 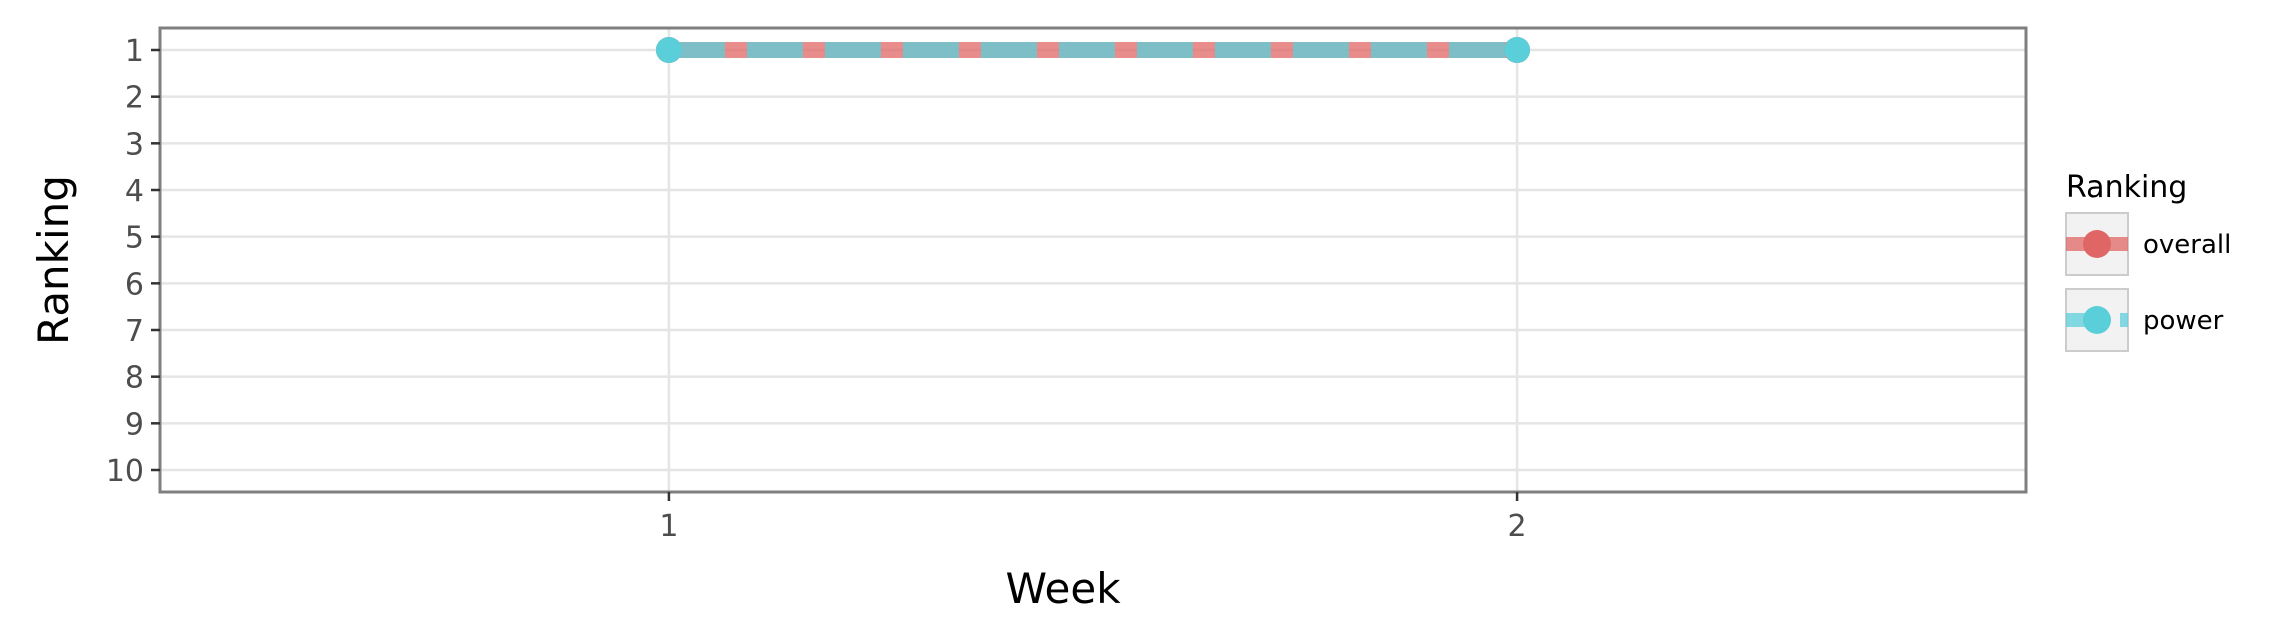 What do you see at coordinates (2187, 245) in the screenshot?
I see `legend-label-overall: overall` at bounding box center [2187, 245].